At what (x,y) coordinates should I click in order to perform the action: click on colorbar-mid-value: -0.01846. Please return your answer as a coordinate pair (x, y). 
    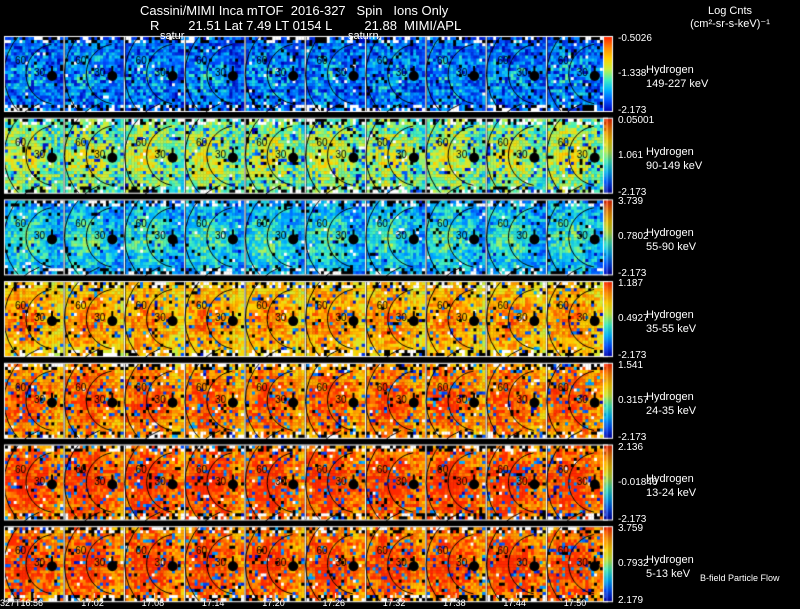
    Looking at the image, I should click on (638, 482).